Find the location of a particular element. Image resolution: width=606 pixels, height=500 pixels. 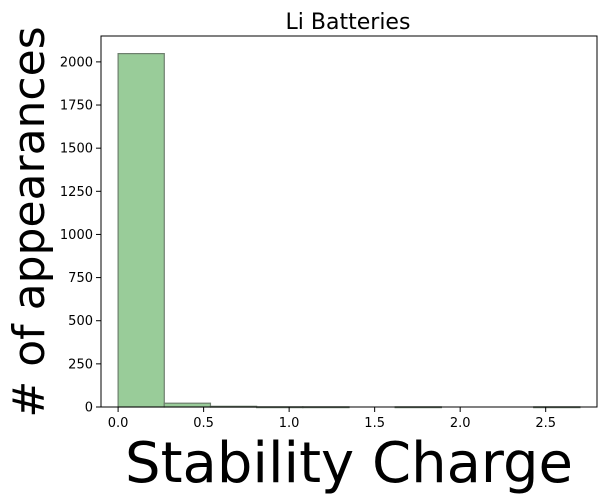

y-axis-ticks: 0 250 500 750 1000 1250 1500 1750 2000 is located at coordinates (80, 235).